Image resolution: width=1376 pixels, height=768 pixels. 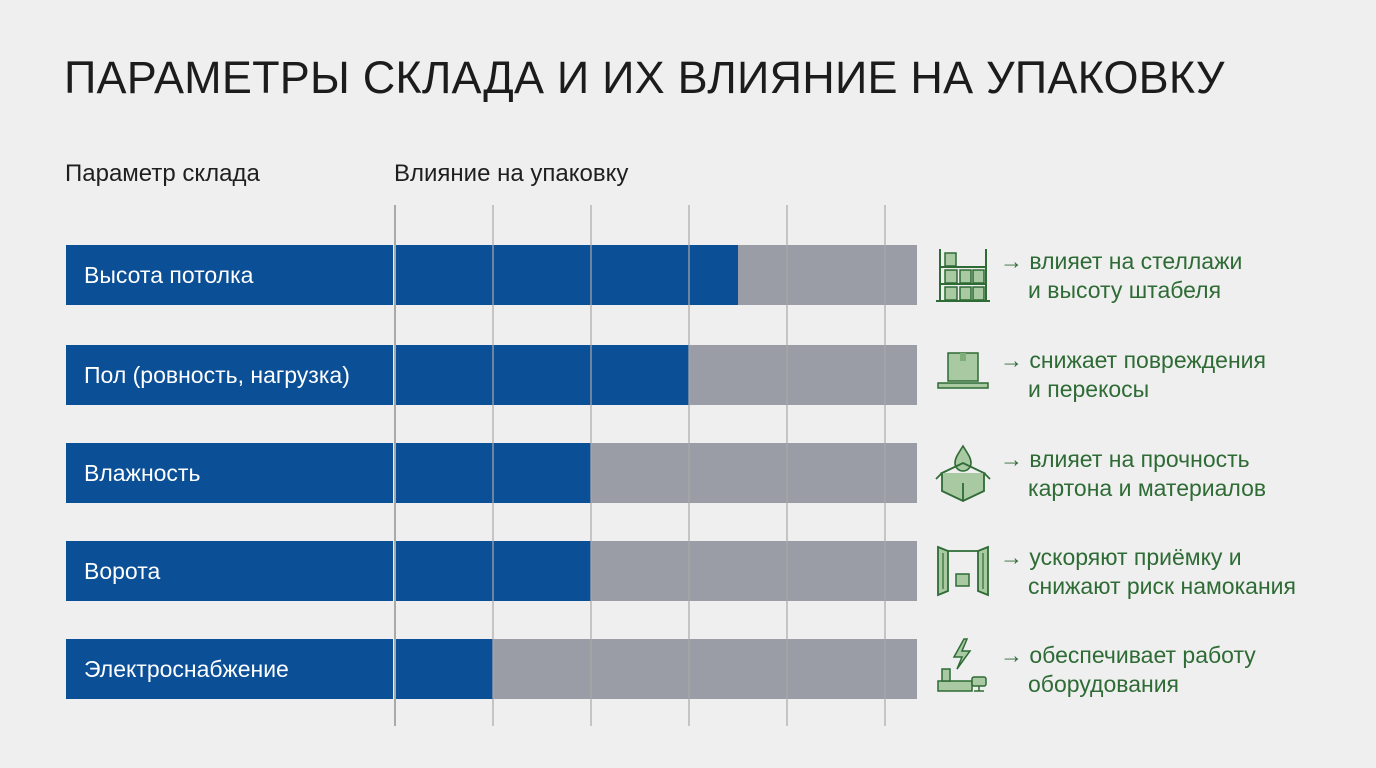 I want to click on gate-icon, so click(x=963, y=571).